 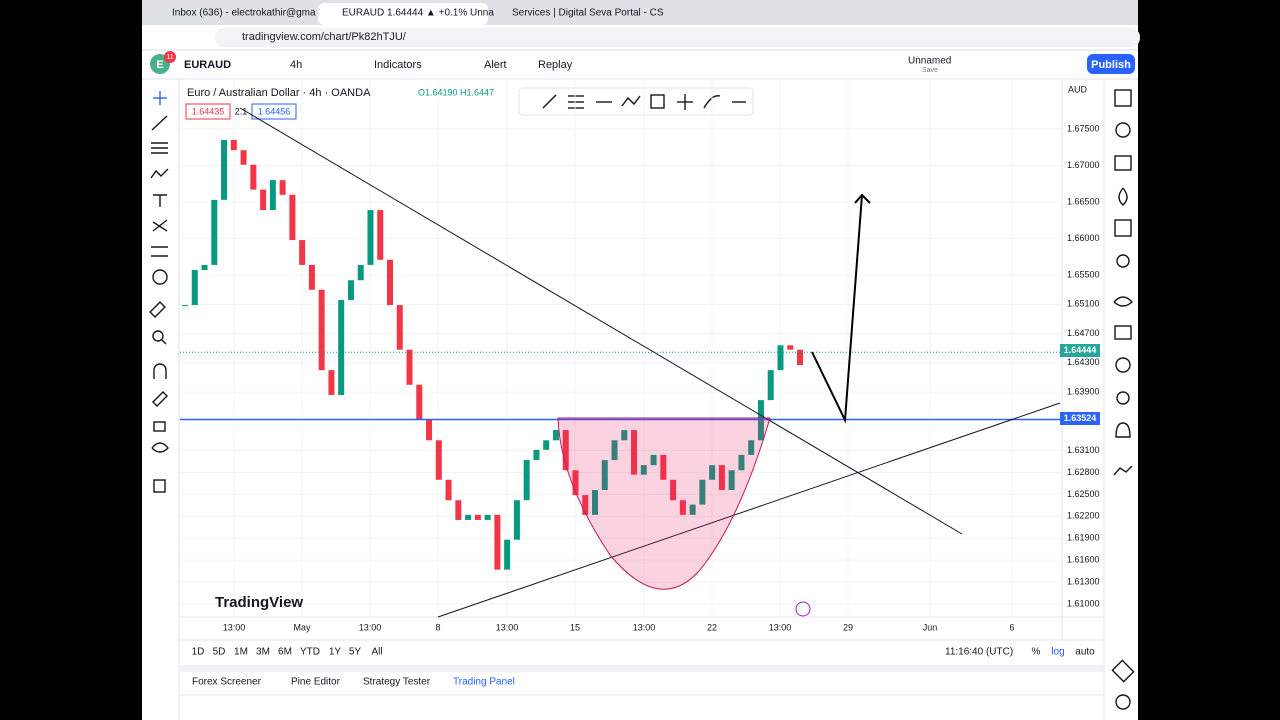 I want to click on range-button: 1M, so click(x=241, y=652).